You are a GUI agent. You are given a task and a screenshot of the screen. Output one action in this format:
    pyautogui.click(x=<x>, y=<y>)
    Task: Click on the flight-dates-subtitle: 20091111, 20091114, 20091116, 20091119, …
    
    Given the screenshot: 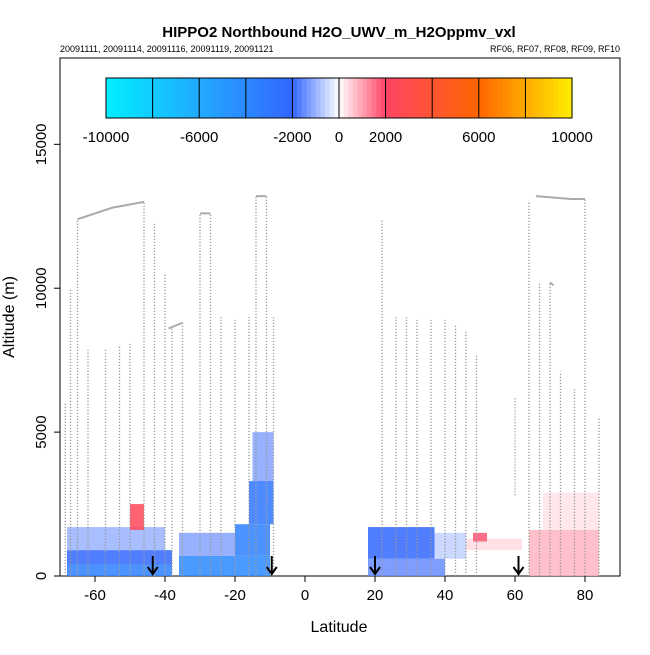 What is the action you would take?
    pyautogui.click(x=167, y=49)
    